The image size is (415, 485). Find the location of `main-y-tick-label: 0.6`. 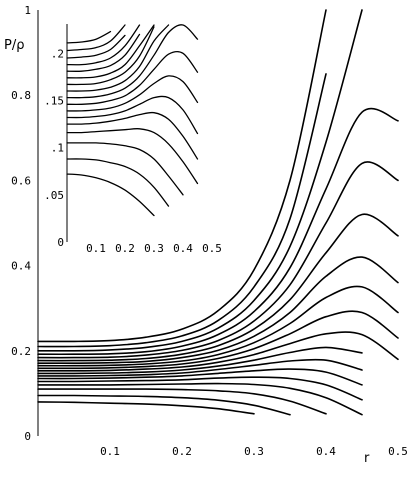

main-y-tick-label: 0.6 is located at coordinates (21, 180).